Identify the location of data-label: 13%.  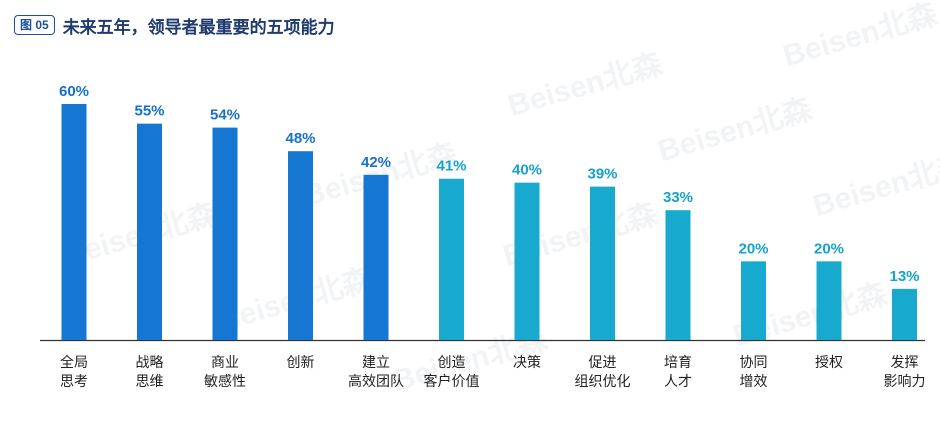
(904, 276).